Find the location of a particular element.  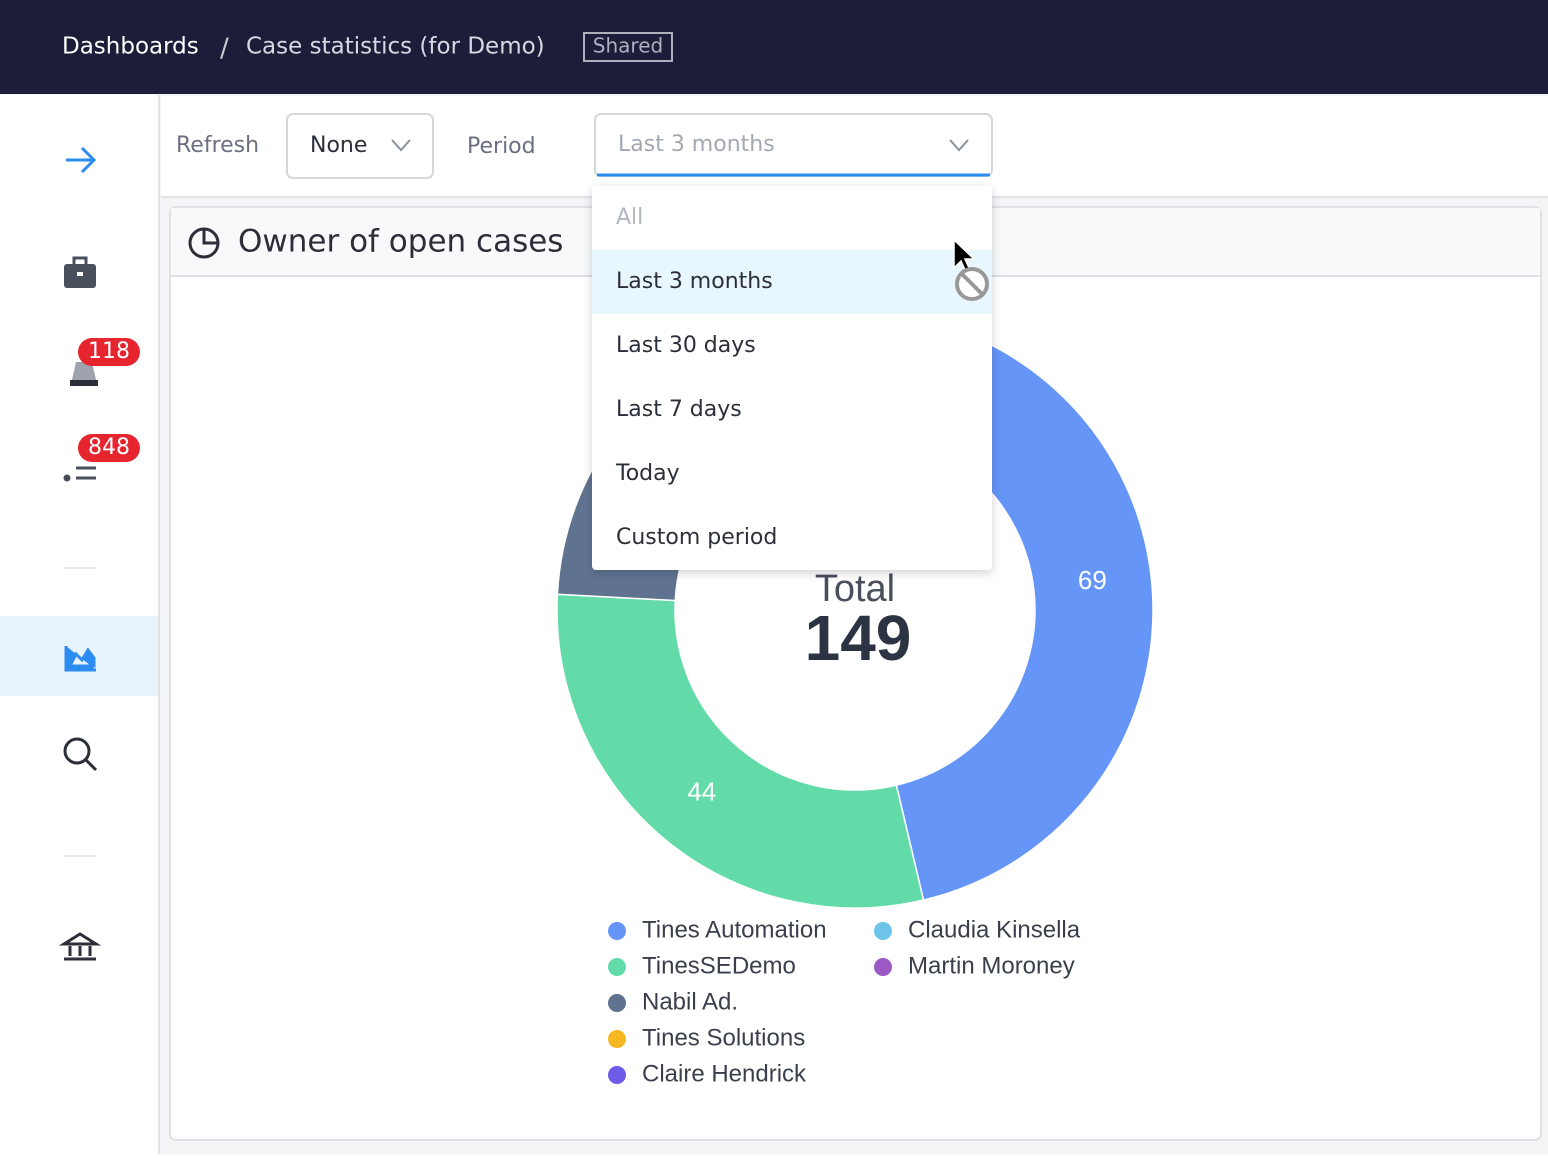

legend-label: Nabil Ad. is located at coordinates (690, 1001).